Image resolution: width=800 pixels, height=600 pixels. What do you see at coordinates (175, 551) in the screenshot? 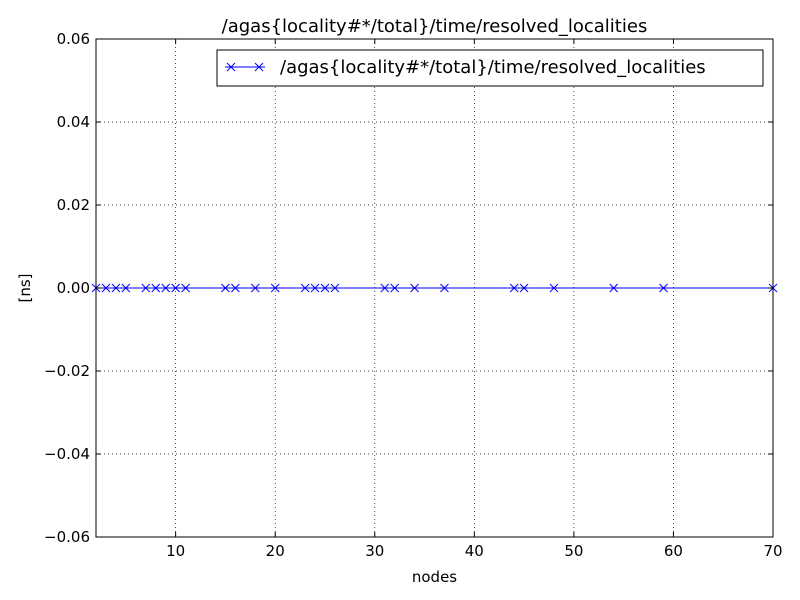
I see `x-tick-label: 10` at bounding box center [175, 551].